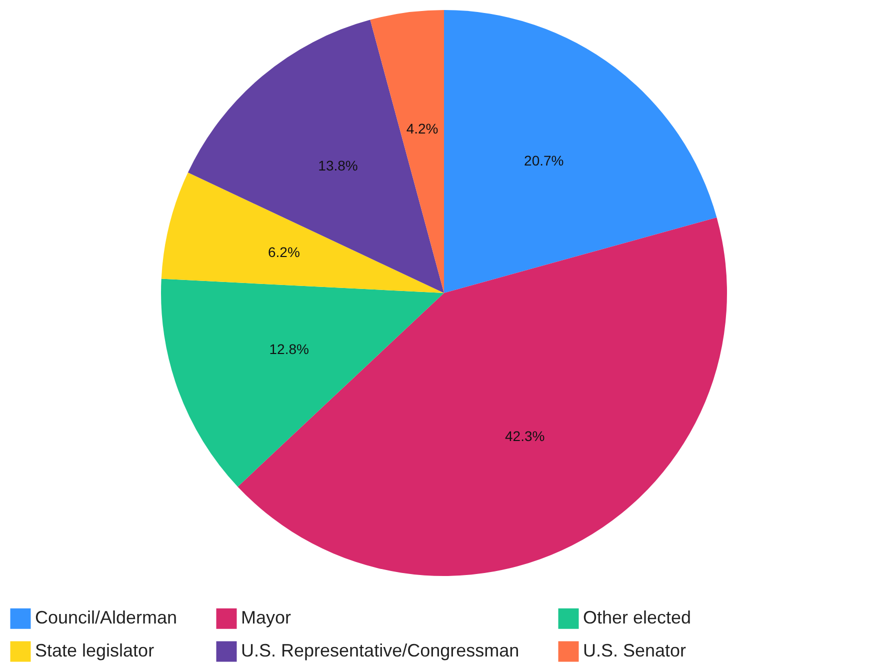 The width and height of the screenshot is (888, 669). What do you see at coordinates (524, 436) in the screenshot?
I see `data-label: 42.3%` at bounding box center [524, 436].